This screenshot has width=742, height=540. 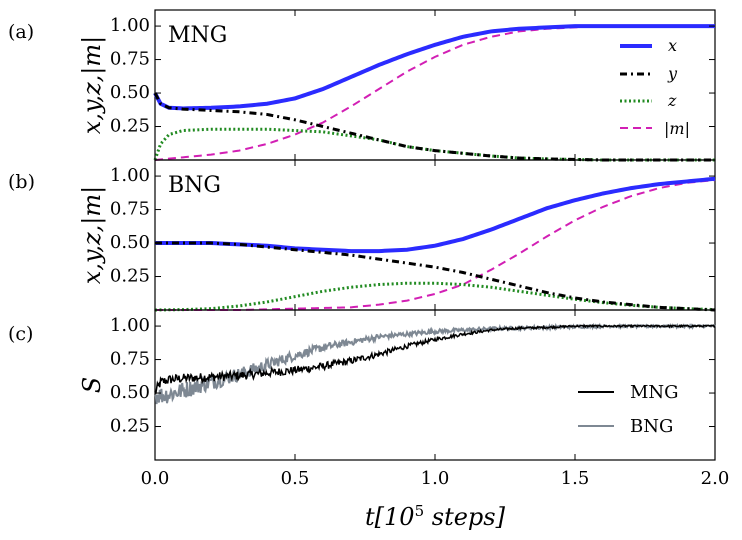 I want to click on x-tick-label: 0.5, so click(x=295, y=478).